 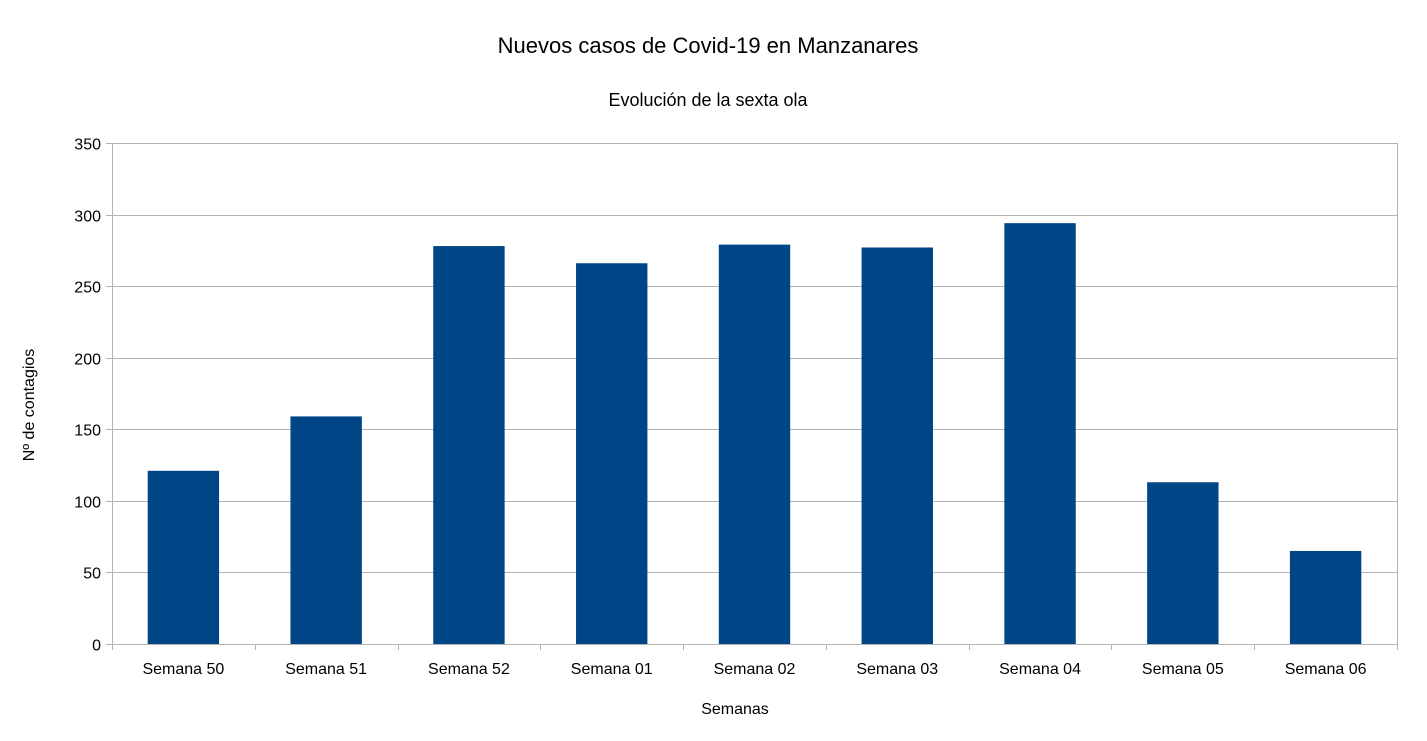 What do you see at coordinates (29, 405) in the screenshot?
I see `y-axis-title: Nº de contagios` at bounding box center [29, 405].